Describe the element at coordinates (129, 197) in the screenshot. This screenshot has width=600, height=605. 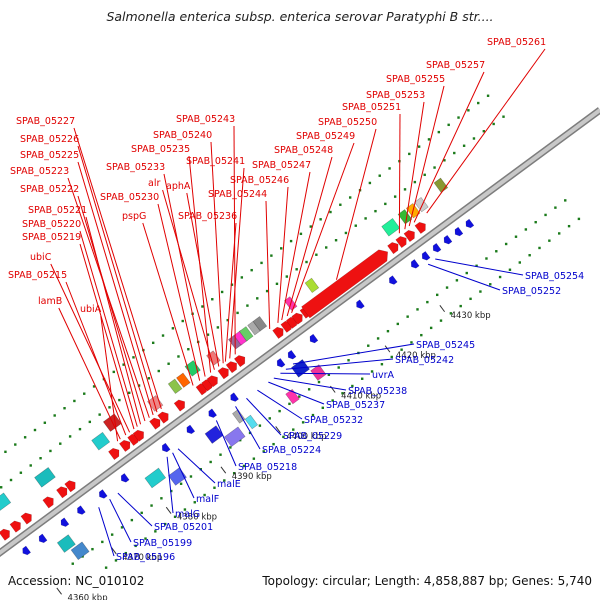
I see `gene-label-forward: SPAB_05230` at that location.